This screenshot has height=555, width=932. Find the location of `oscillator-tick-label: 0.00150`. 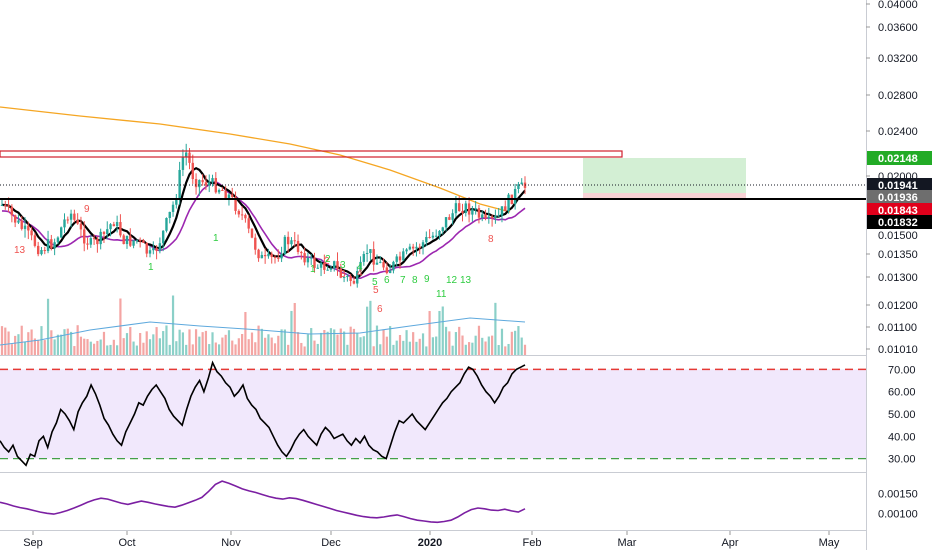

oscillator-tick-label: 0.00150 is located at coordinates (898, 494).